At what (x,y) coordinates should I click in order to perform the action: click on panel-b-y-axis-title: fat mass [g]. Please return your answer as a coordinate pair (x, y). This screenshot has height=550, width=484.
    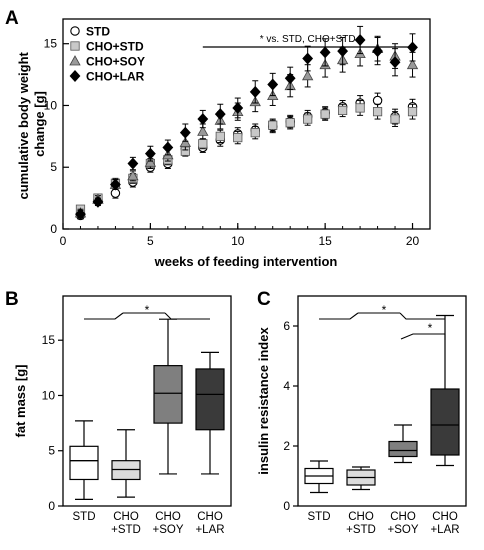
    Looking at the image, I should click on (20, 401).